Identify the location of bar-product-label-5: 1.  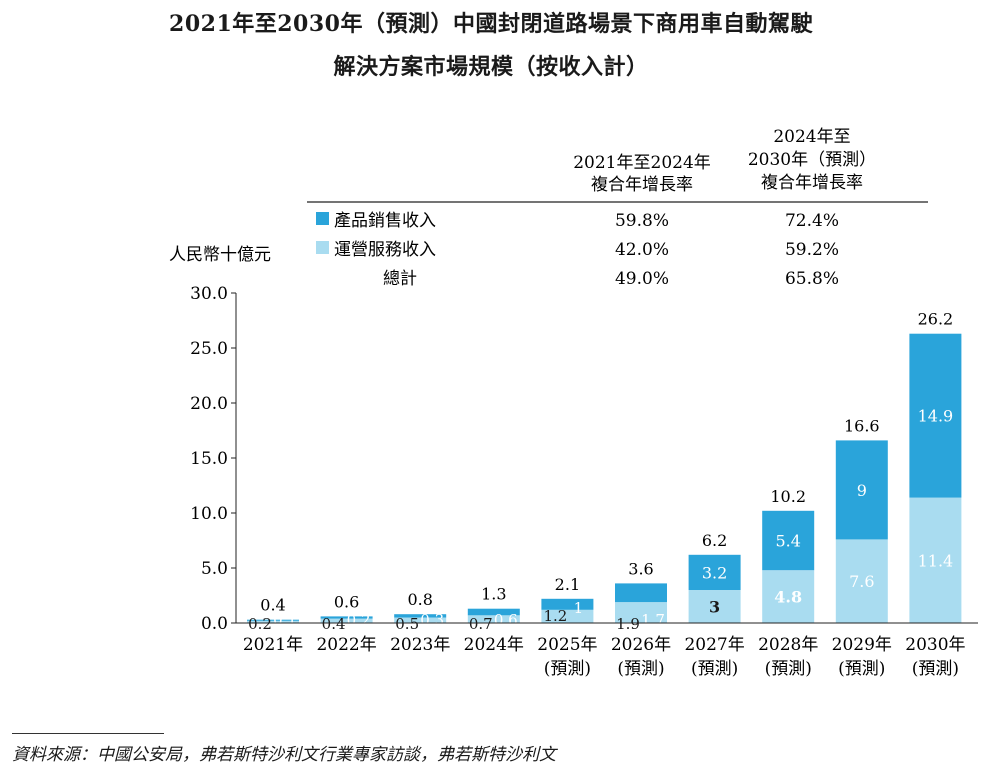
(579, 608).